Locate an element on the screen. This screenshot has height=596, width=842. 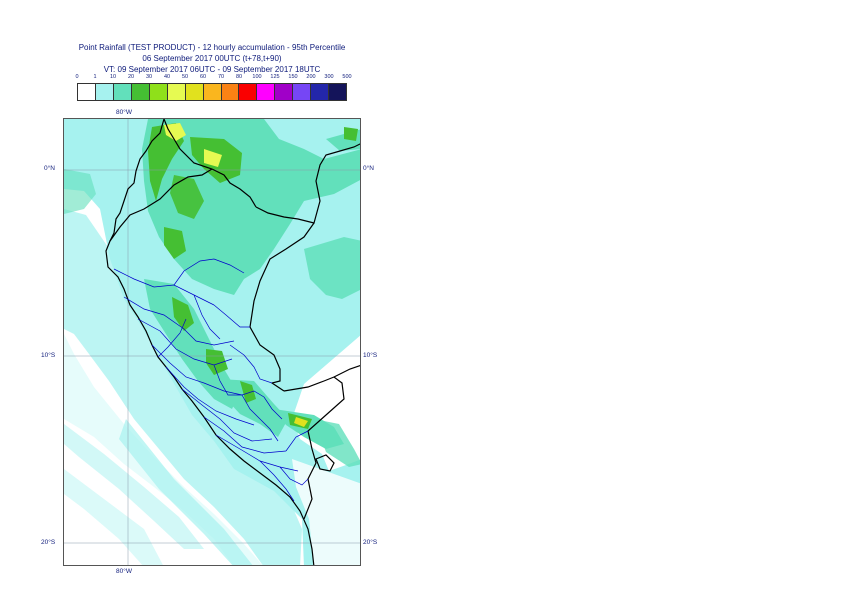
border-colombia-brazil is located at coordinates (307, 183).